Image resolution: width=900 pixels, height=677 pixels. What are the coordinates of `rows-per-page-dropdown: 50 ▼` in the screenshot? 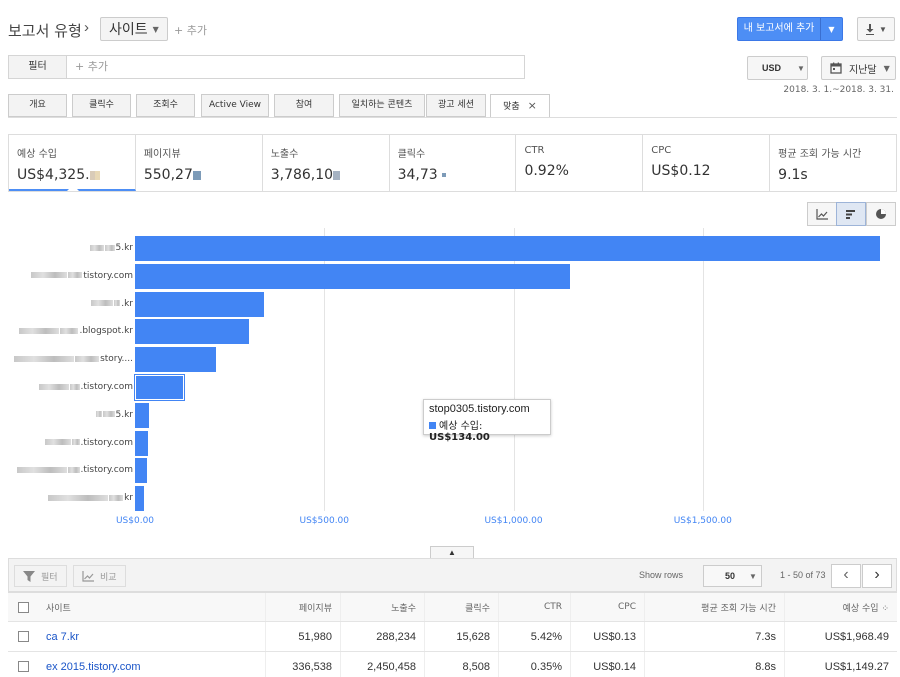 It's located at (732, 576).